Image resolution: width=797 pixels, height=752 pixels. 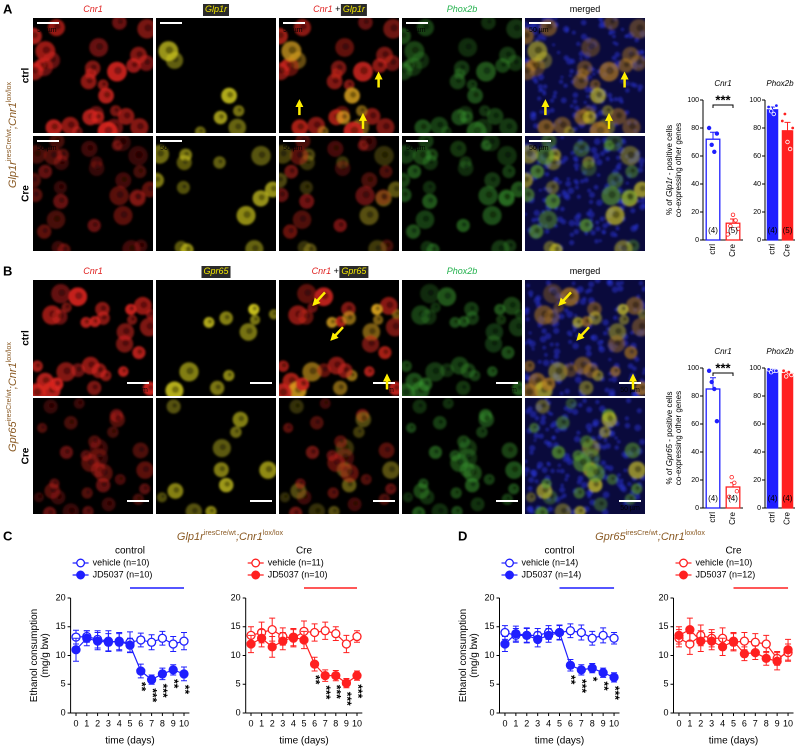 What do you see at coordinates (733, 551) in the screenshot?
I see `chart-title: Cre` at bounding box center [733, 551].